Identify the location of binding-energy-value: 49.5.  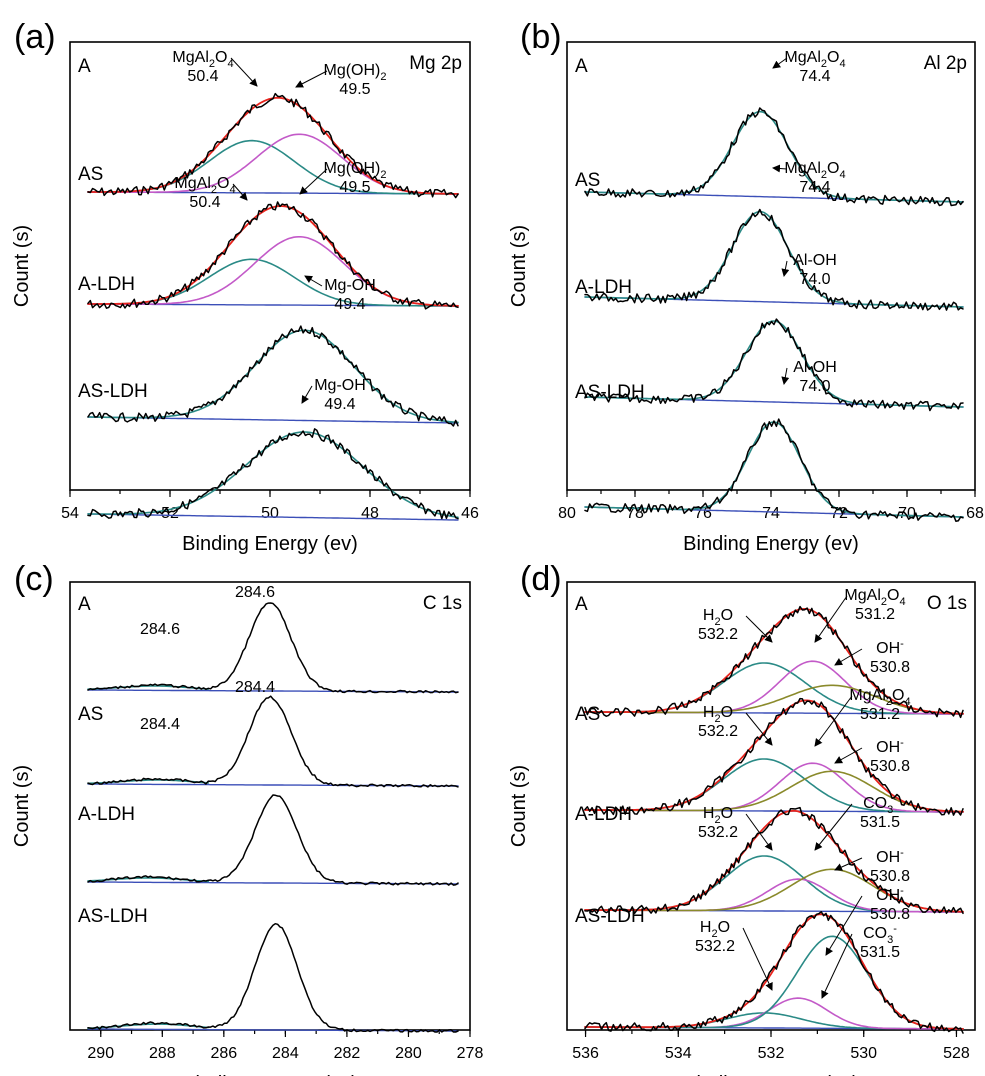
(354, 187).